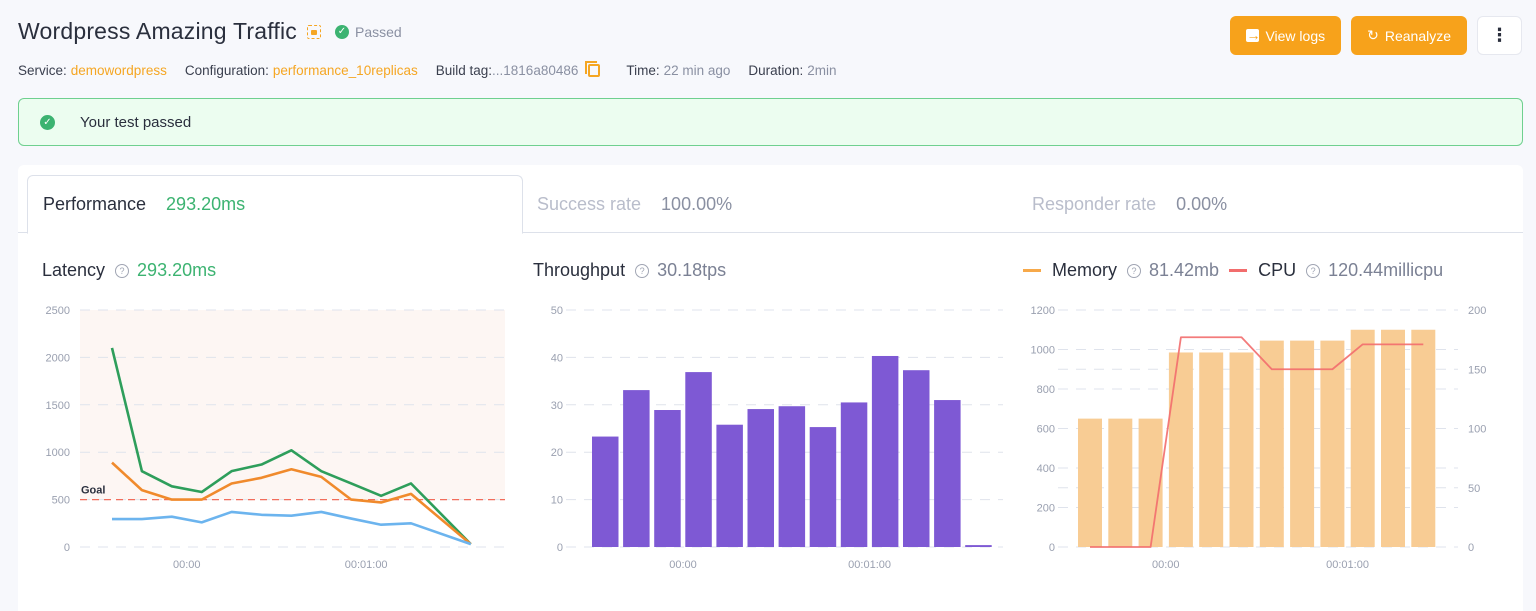  I want to click on series-line-p50, so click(292, 528).